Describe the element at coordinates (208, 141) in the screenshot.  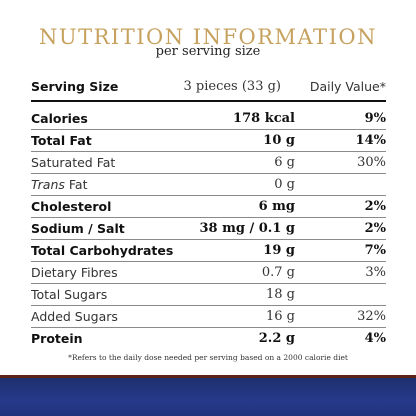
I see `row-total-fat: Total Fat 10 g 14%` at that location.